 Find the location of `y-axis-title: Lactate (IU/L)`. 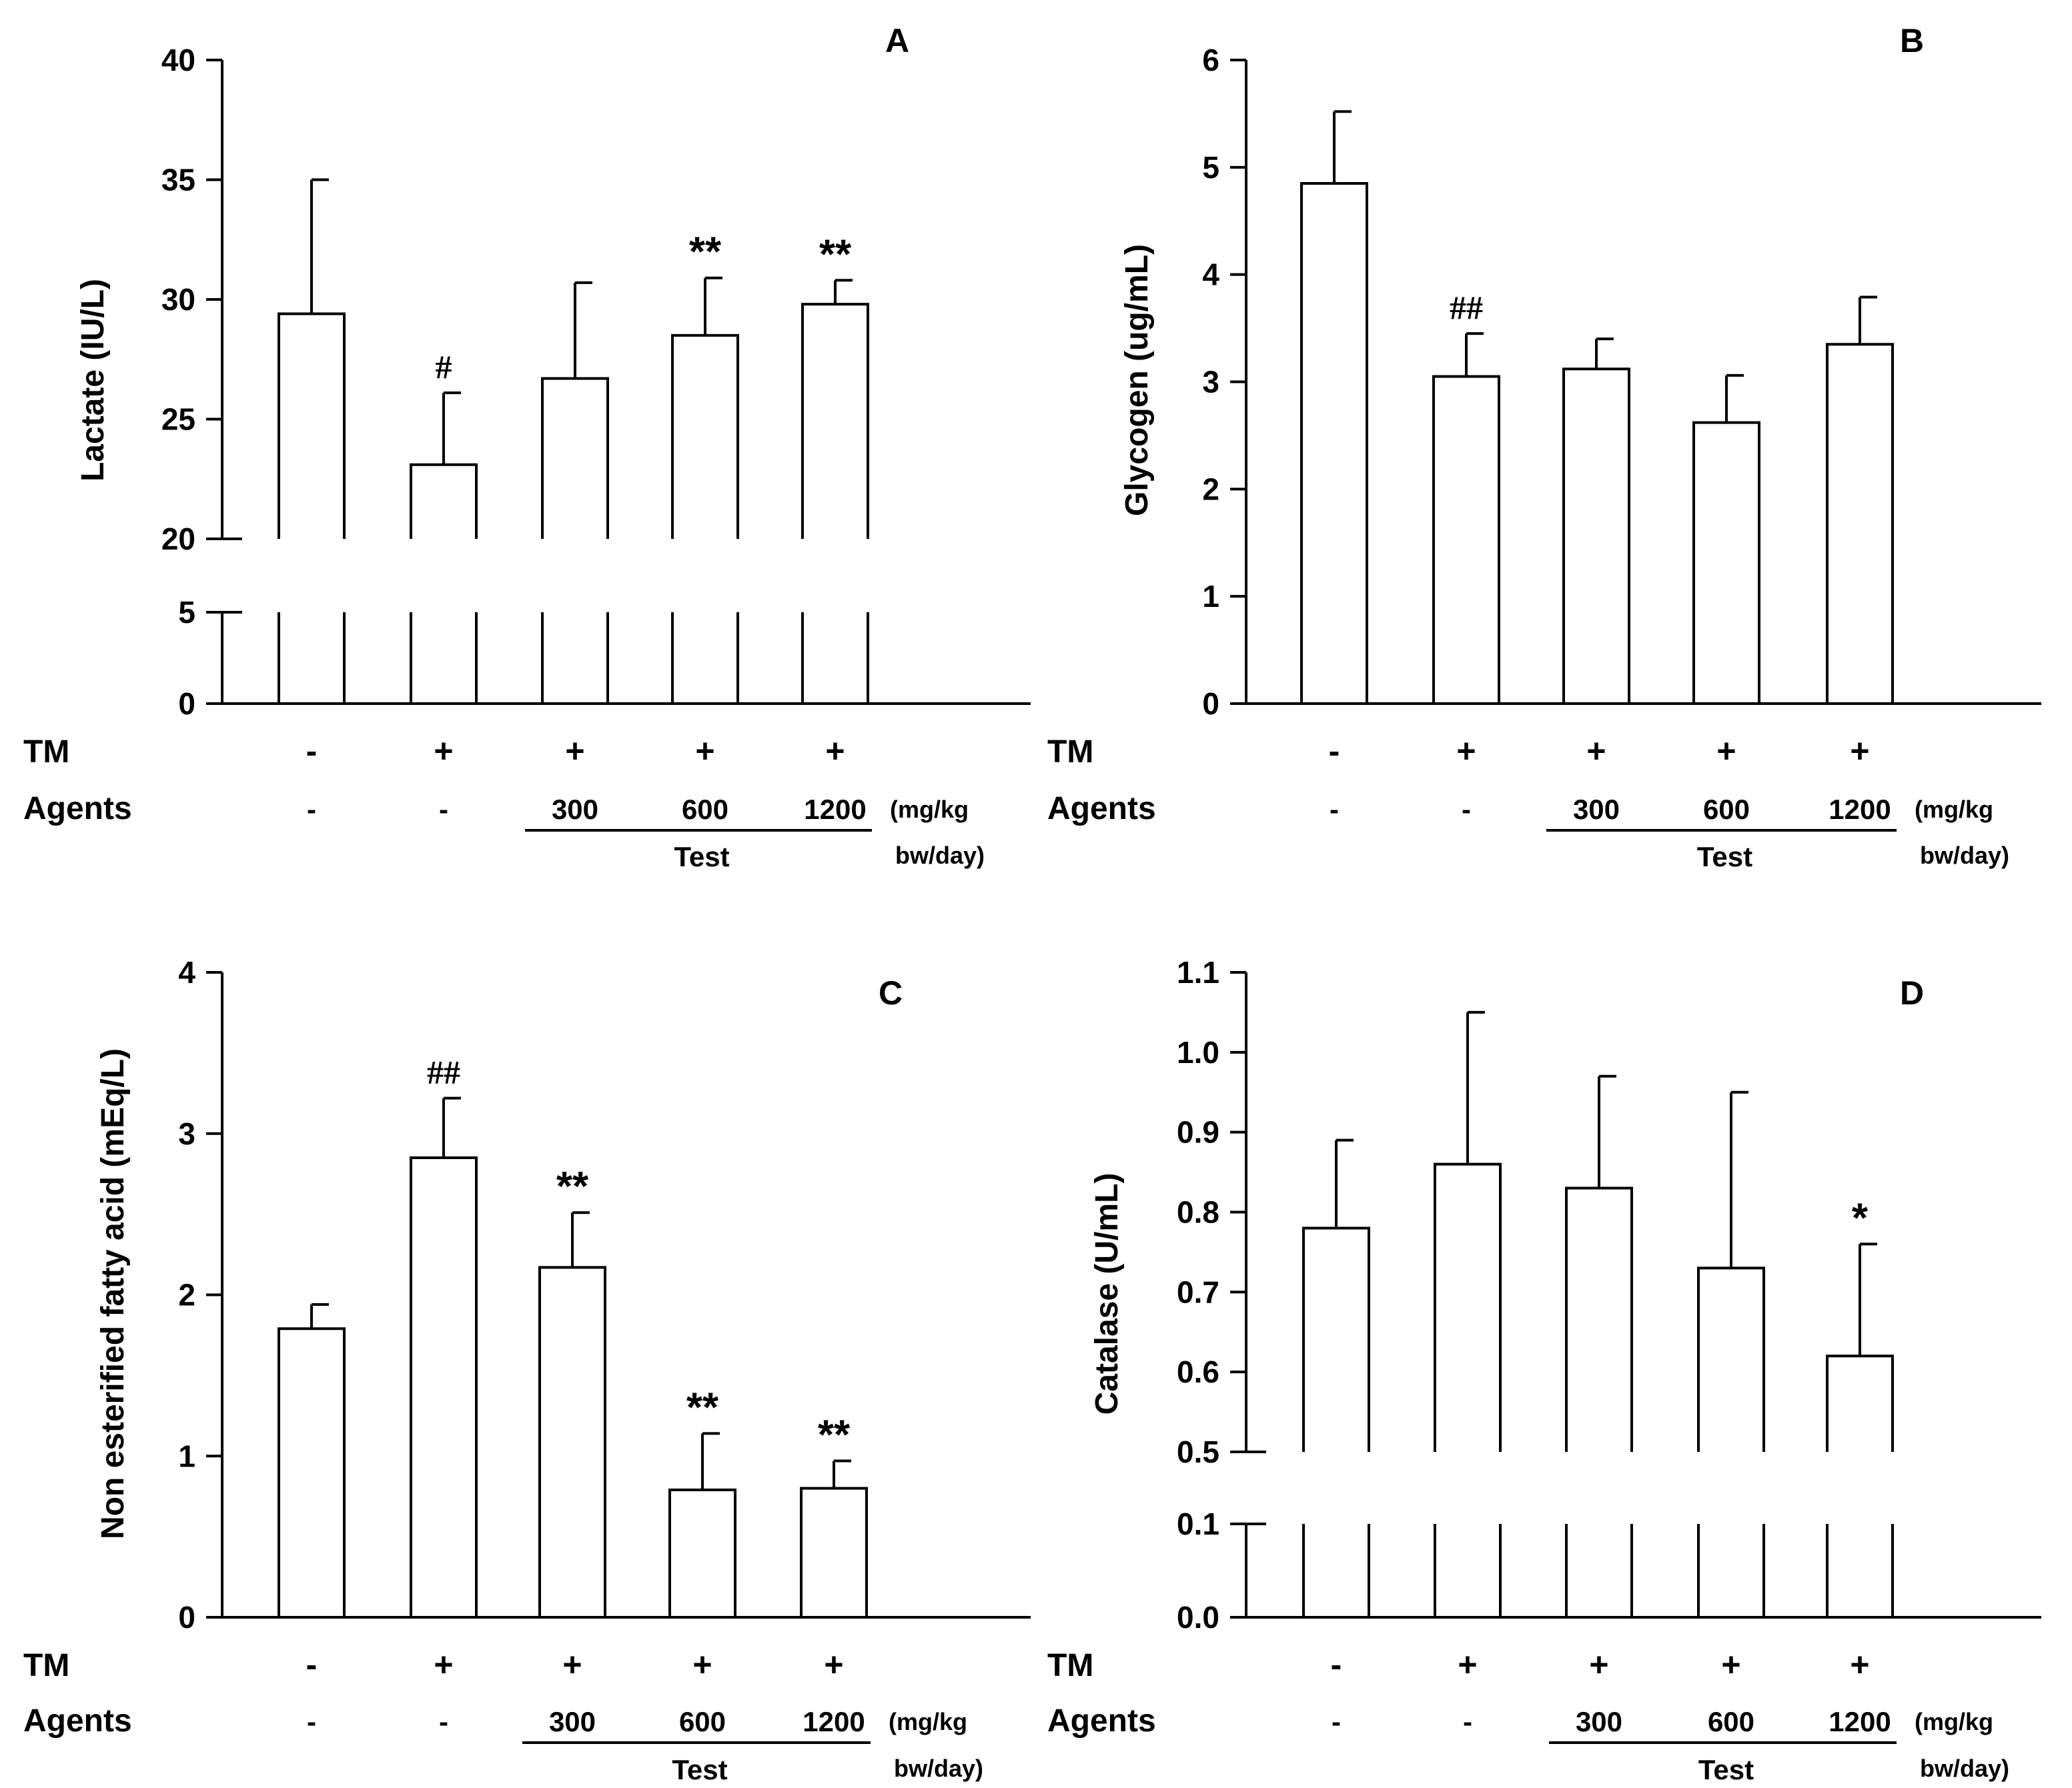

y-axis-title: Lactate (IU/L) is located at coordinates (93, 381).